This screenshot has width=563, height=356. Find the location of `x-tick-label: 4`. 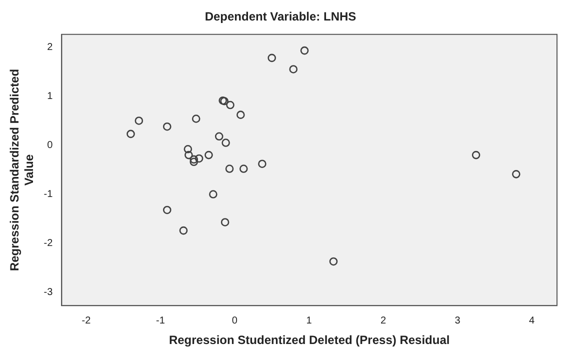

x-tick-label: 4 is located at coordinates (531, 320).